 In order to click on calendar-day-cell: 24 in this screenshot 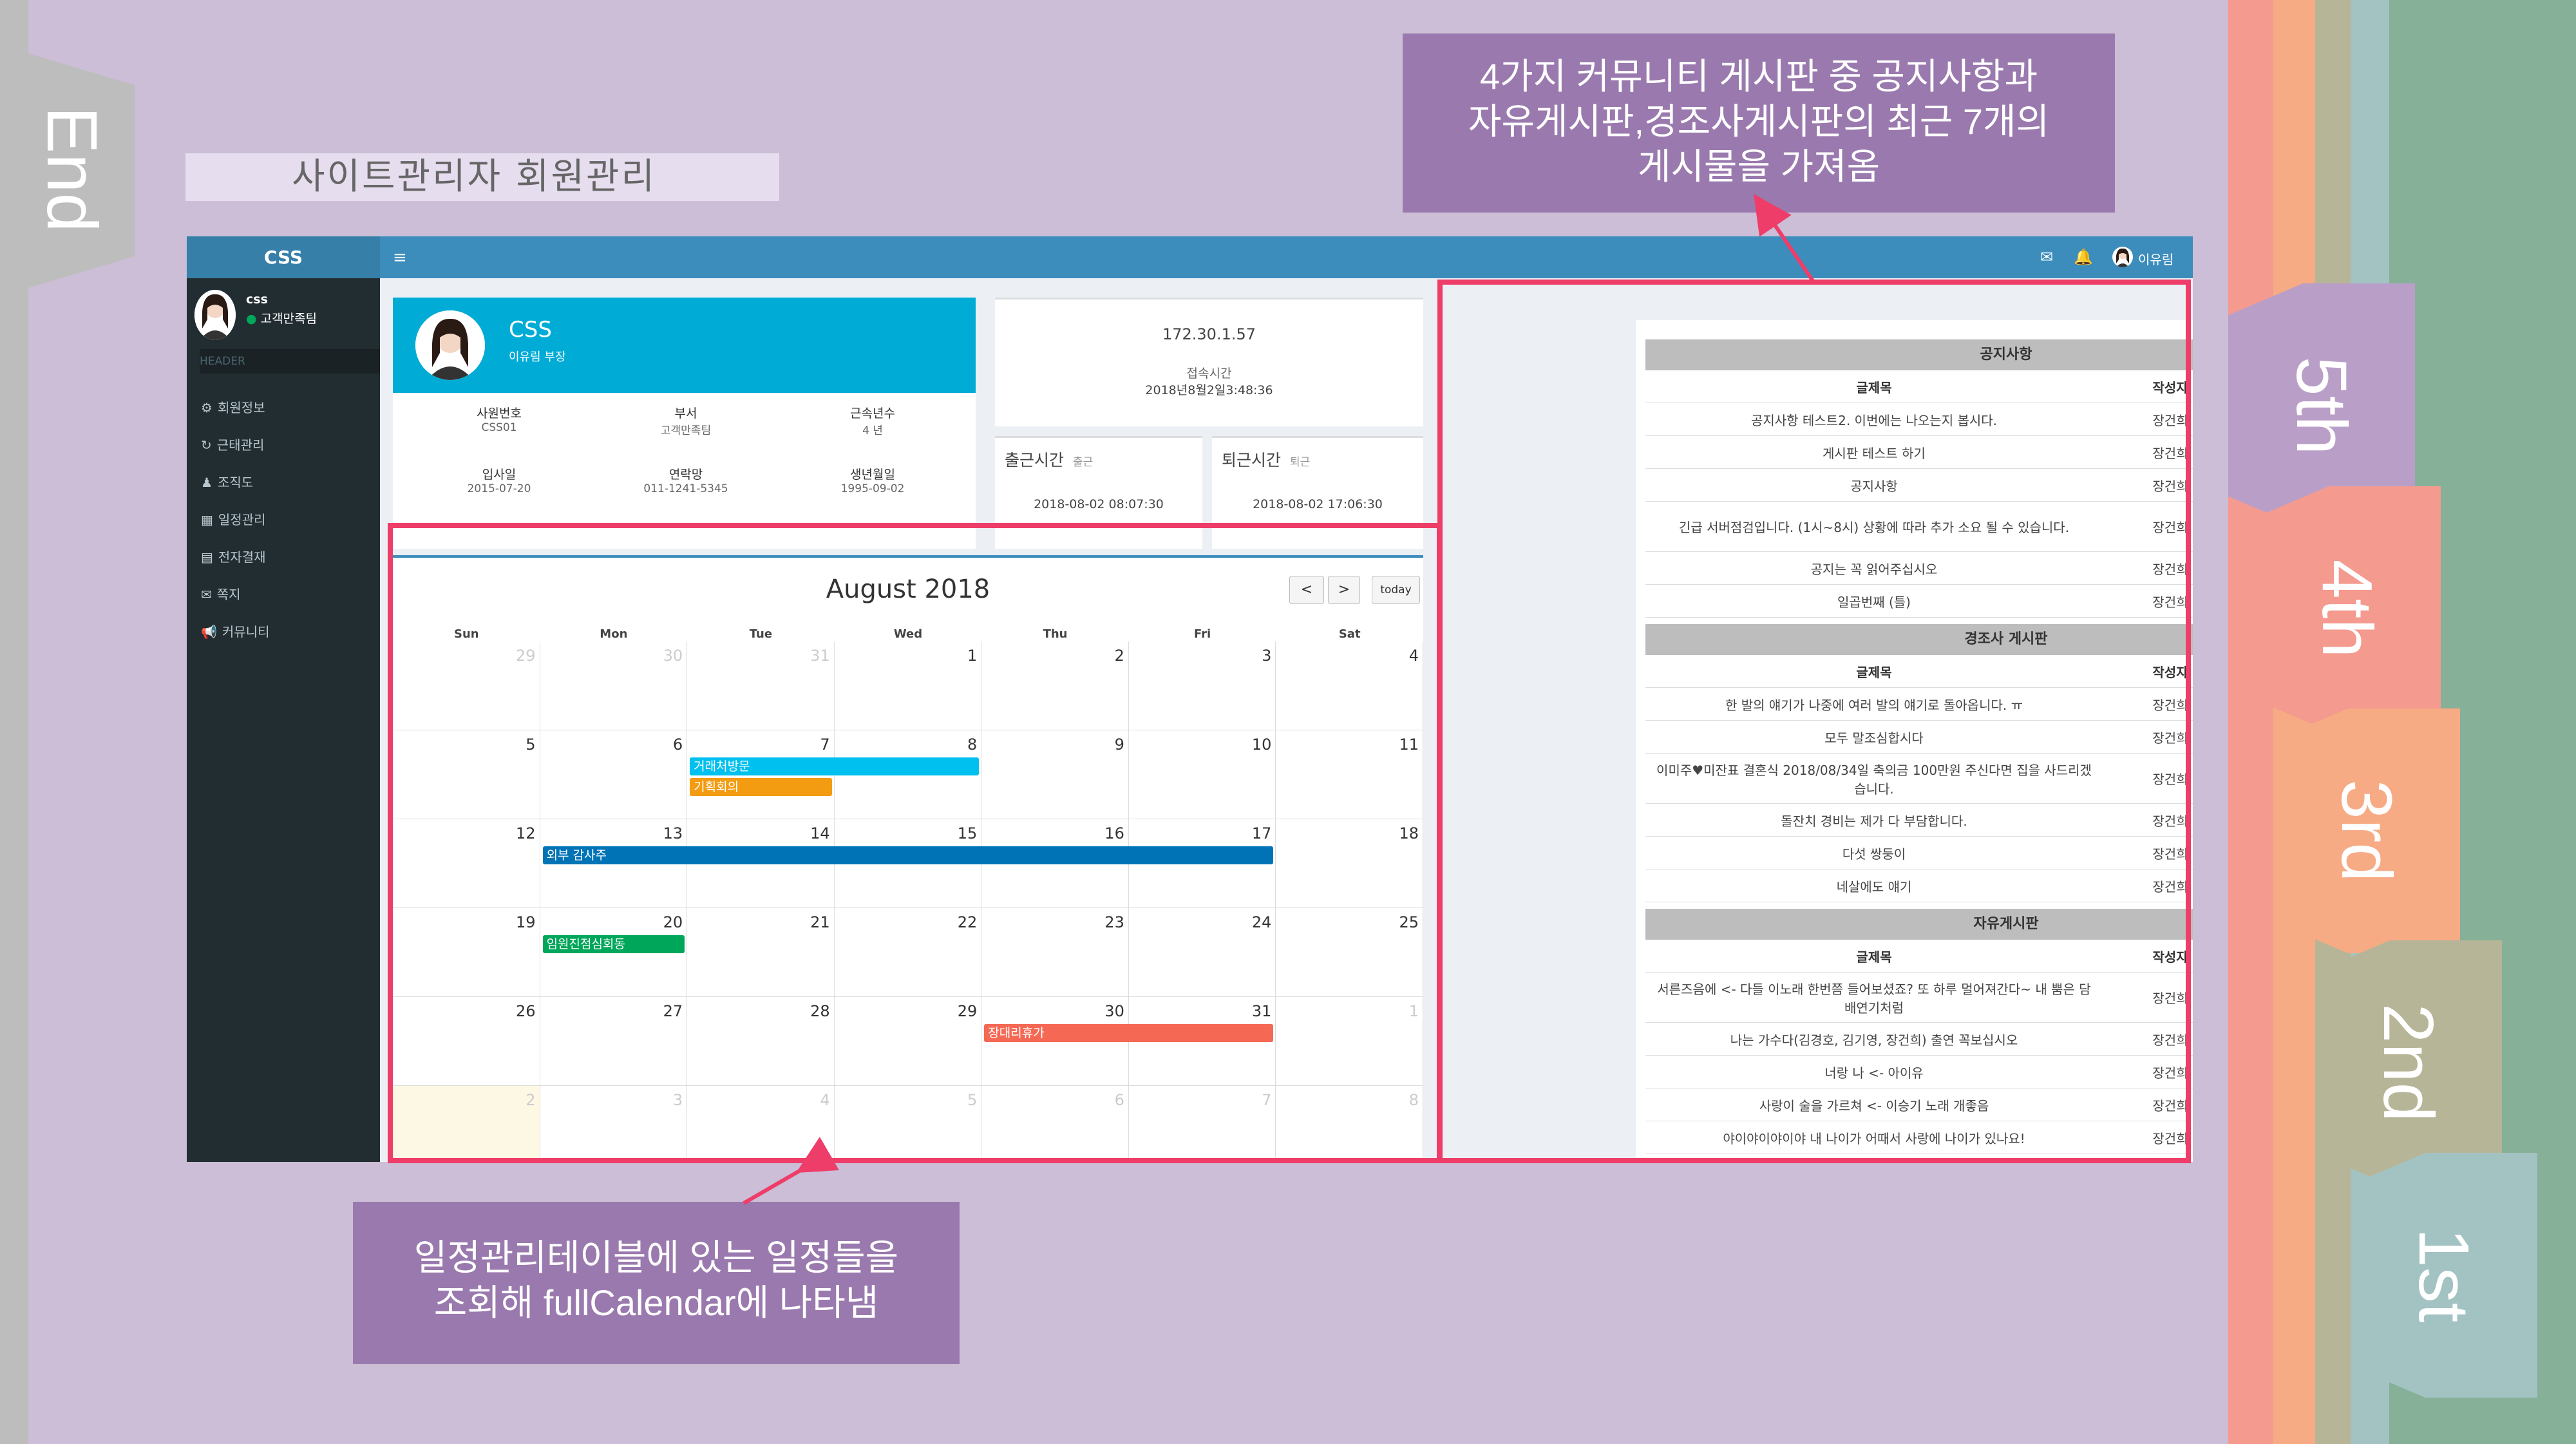, I will do `click(1202, 952)`.